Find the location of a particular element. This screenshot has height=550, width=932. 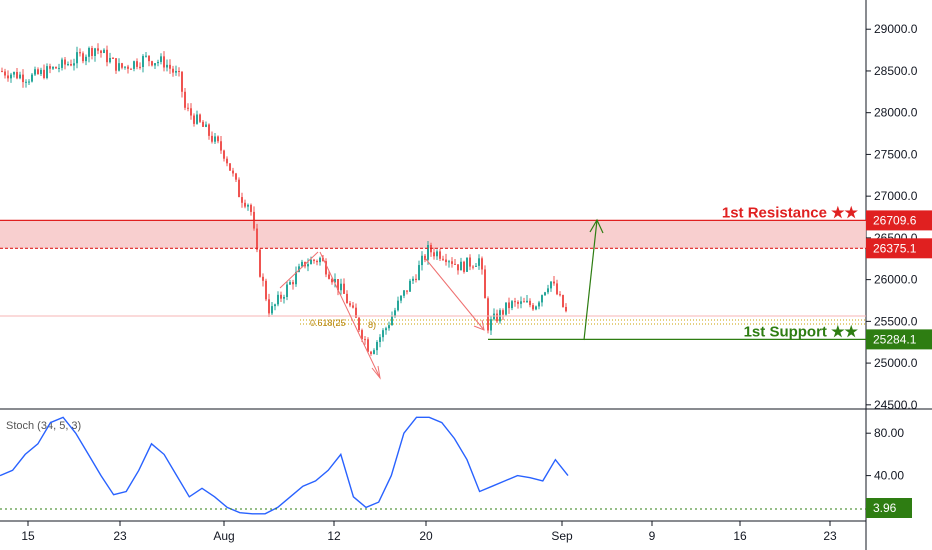

price-tick-label: 25500.0 is located at coordinates (896, 321).